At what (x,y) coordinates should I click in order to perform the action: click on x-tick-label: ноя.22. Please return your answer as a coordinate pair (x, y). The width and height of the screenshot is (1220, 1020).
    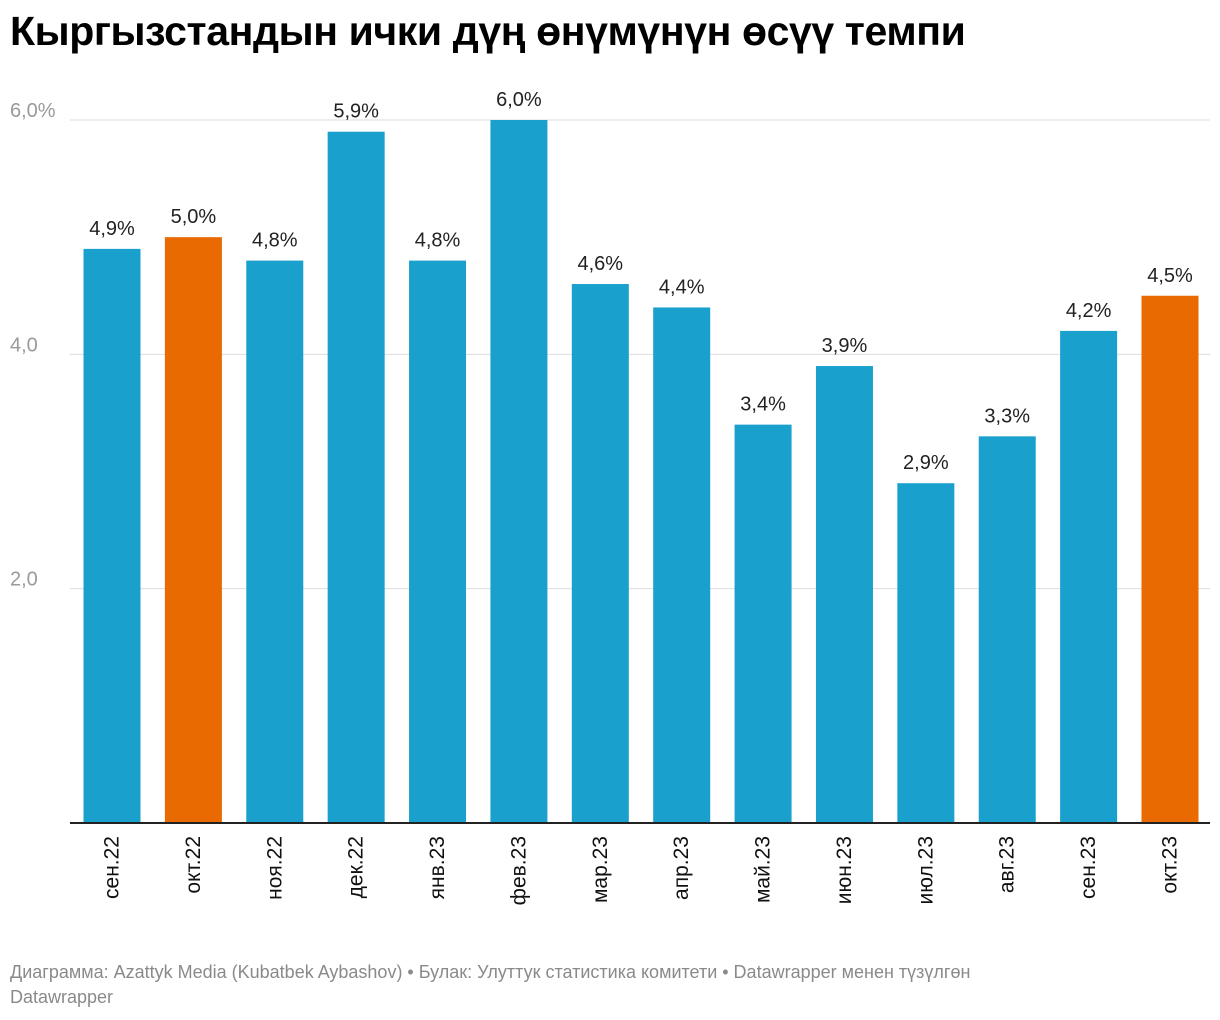
    Looking at the image, I should click on (274, 868).